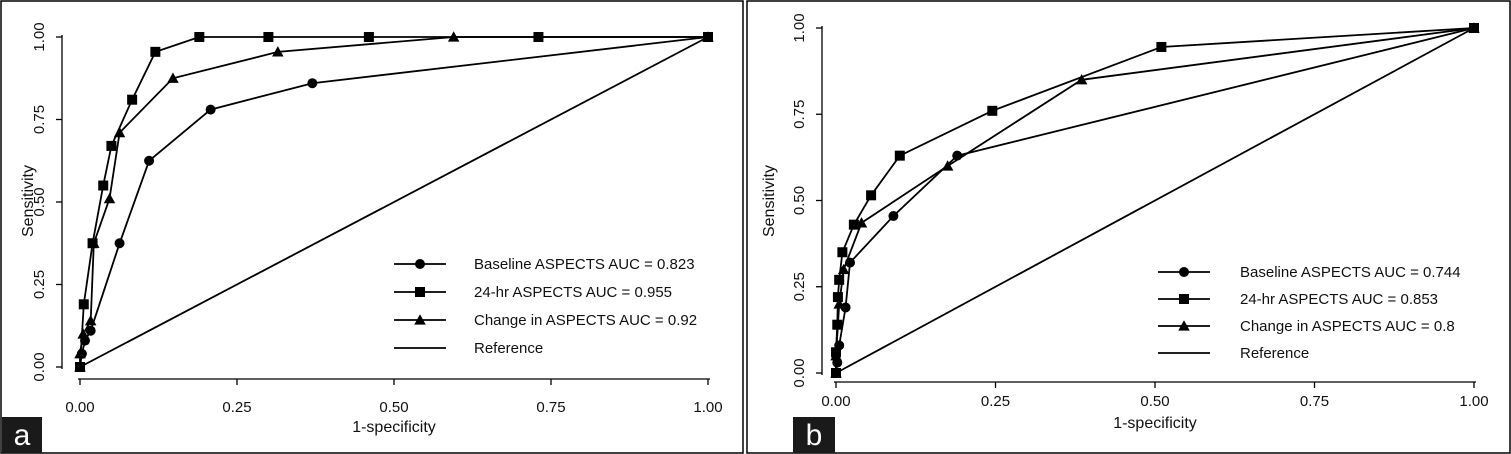 This screenshot has width=1511, height=454. Describe the element at coordinates (1155, 423) in the screenshot. I see `panel-b-x-axis-title: 1-specificity` at that location.